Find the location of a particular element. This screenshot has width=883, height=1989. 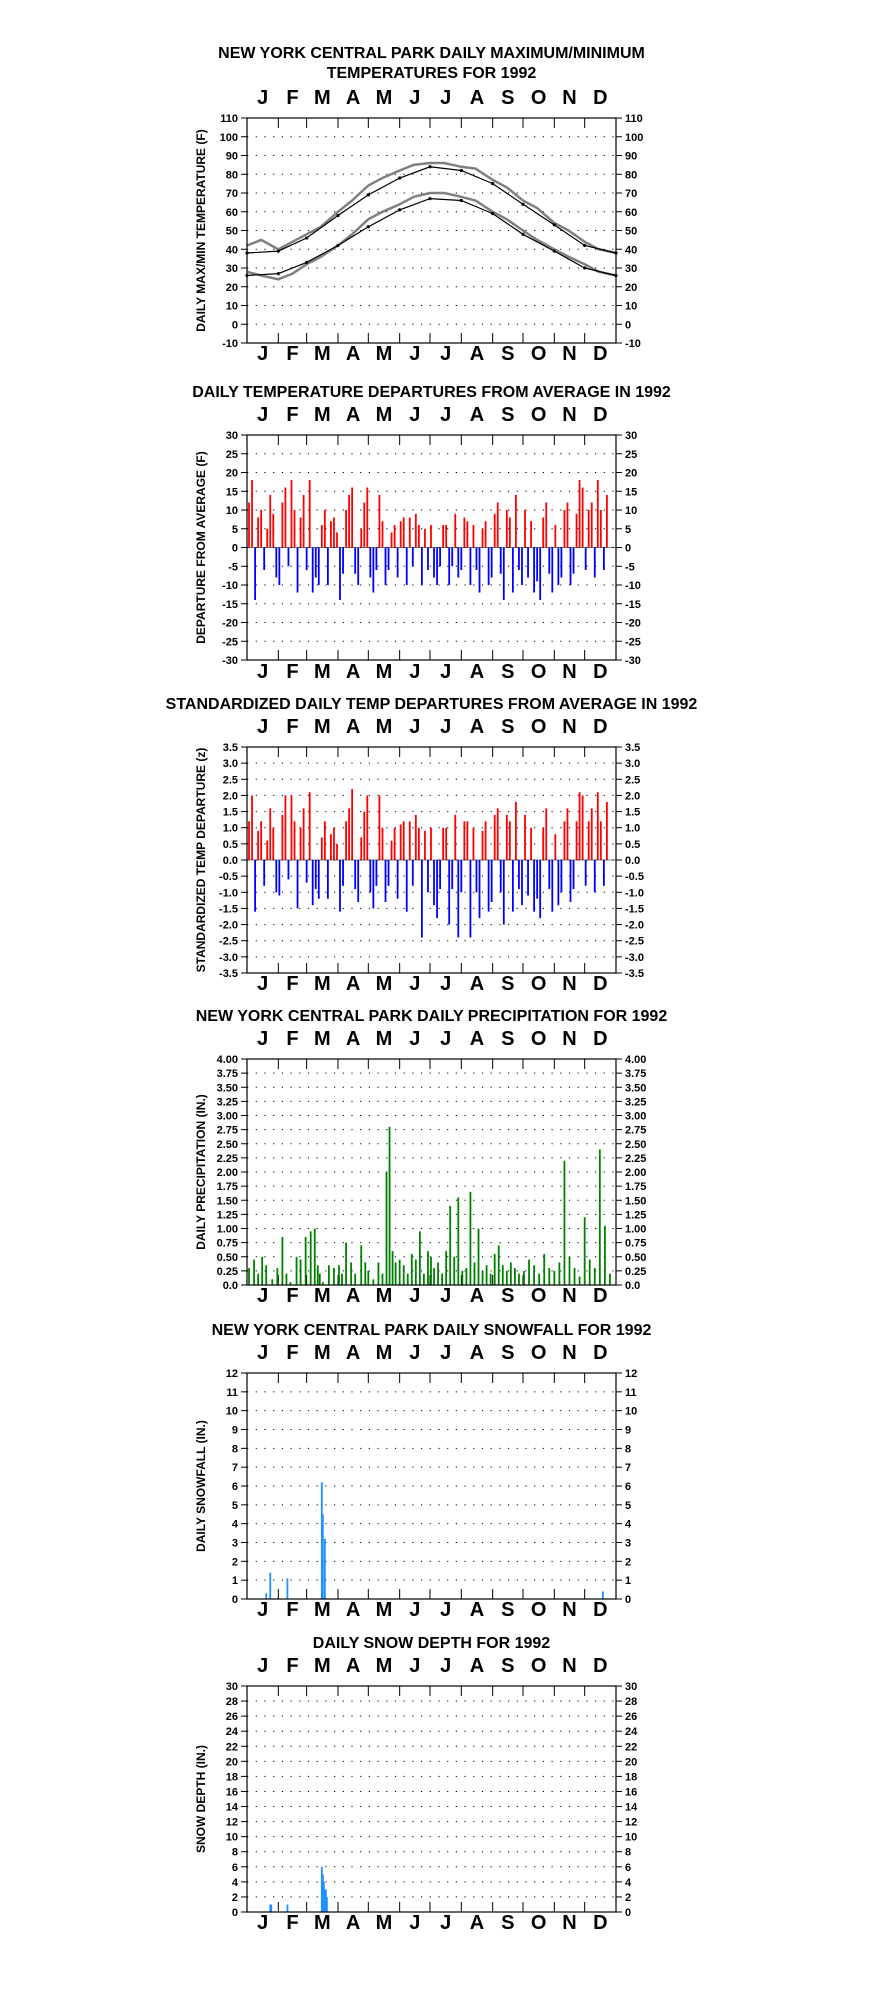

month-label-bottom: D is located at coordinates (600, 1610).